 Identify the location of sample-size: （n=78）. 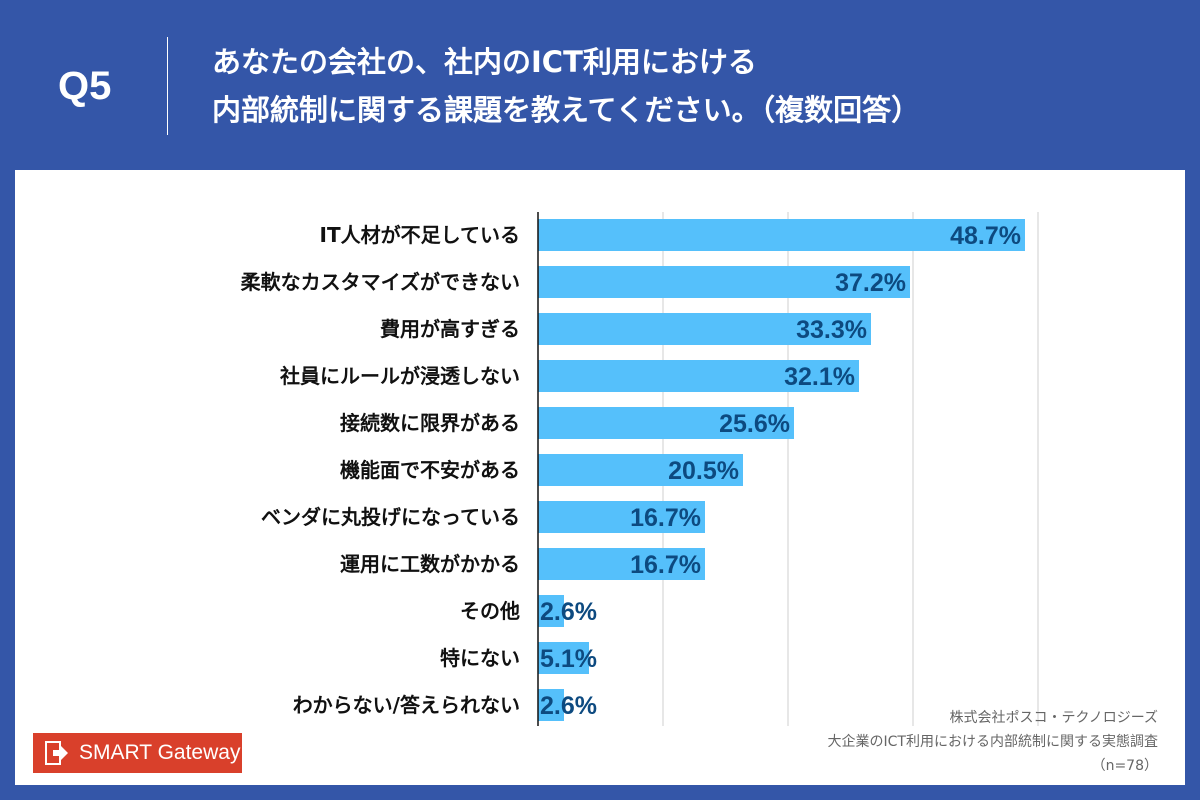
(1124, 766).